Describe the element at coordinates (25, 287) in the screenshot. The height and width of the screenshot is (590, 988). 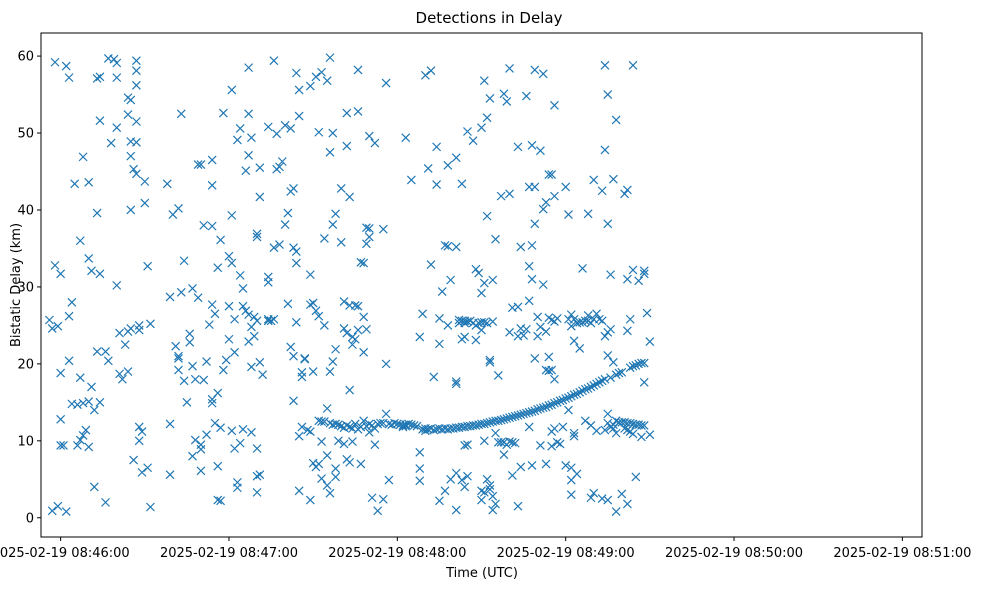
I see `y-tick-label: 30` at that location.